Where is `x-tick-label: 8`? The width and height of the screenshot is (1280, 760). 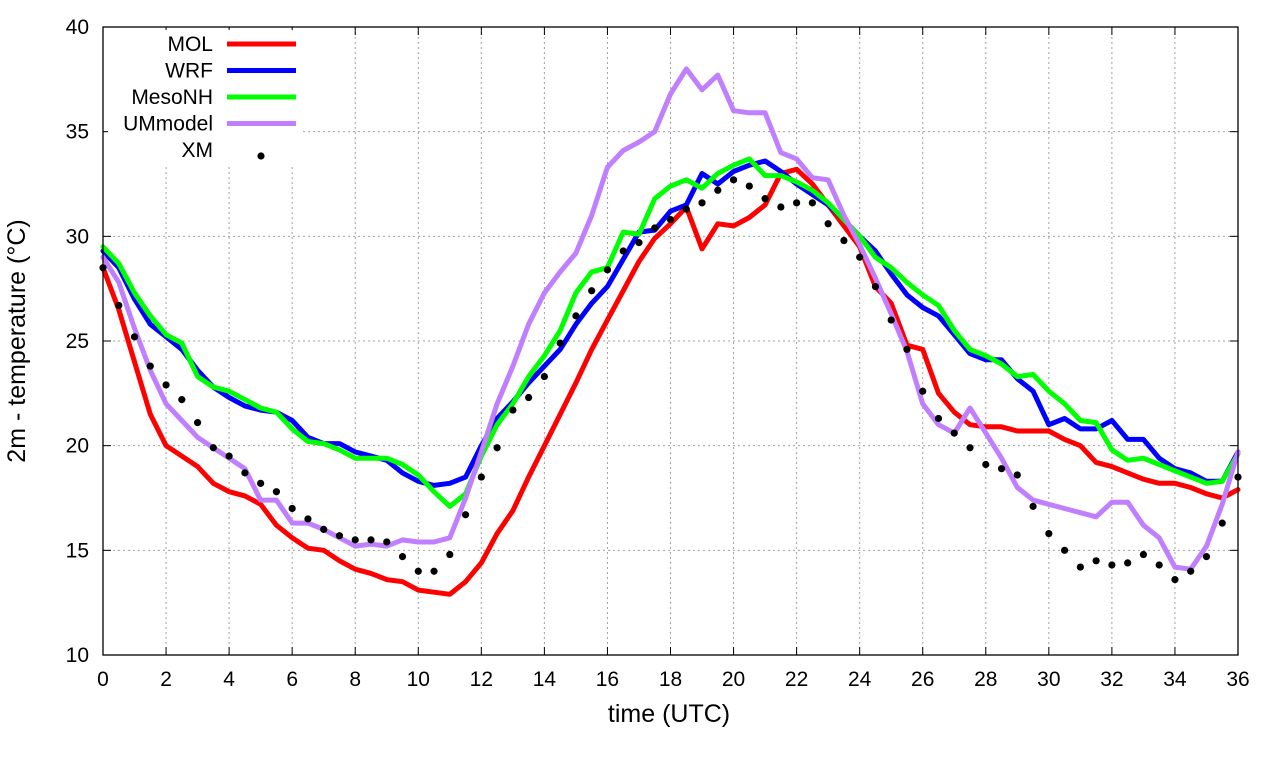
x-tick-label: 8 is located at coordinates (355, 679).